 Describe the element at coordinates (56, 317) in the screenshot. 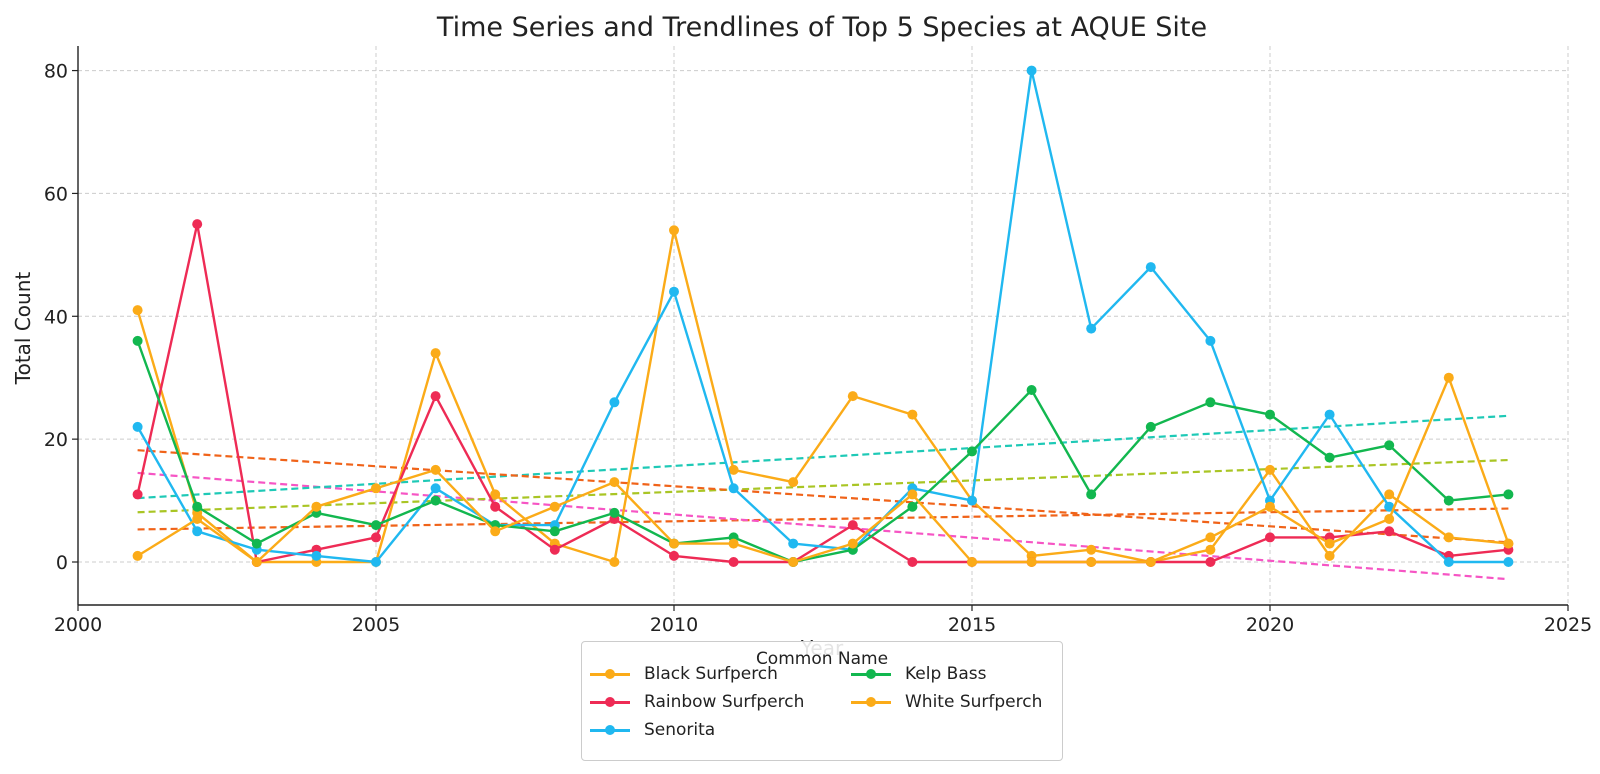

I see `y-tick-label: 40` at that location.